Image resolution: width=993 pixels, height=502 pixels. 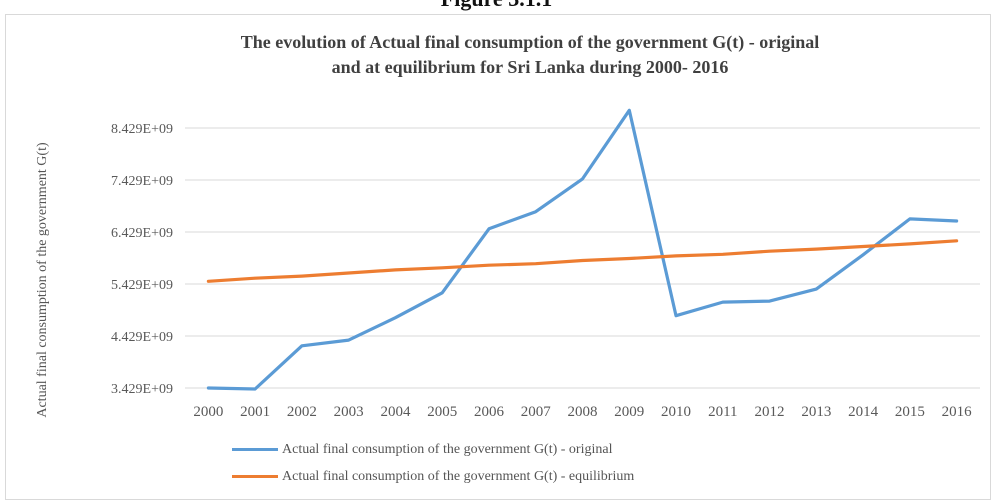 What do you see at coordinates (302, 412) in the screenshot?
I see `x-tick-label: 2002` at bounding box center [302, 412].